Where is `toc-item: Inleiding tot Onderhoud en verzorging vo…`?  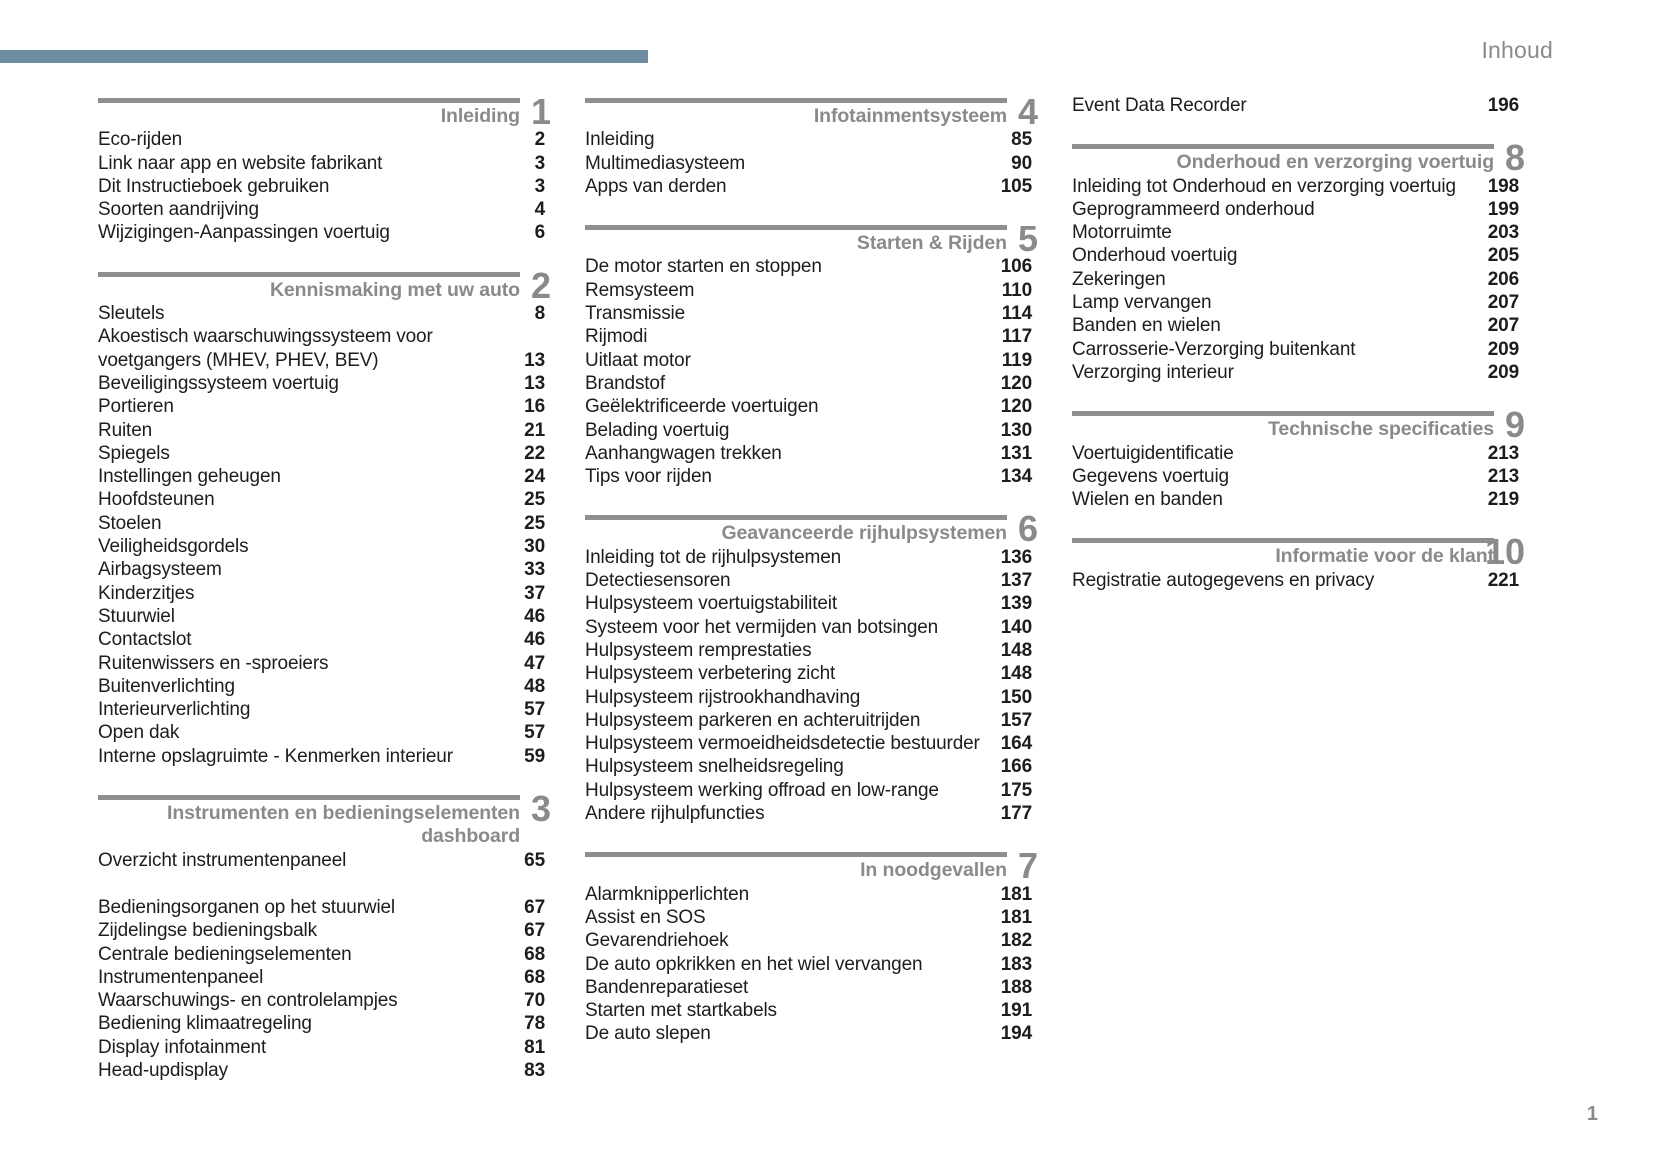
toc-item: Inleiding tot Onderhoud en verzorging vo… is located at coordinates (1295, 186).